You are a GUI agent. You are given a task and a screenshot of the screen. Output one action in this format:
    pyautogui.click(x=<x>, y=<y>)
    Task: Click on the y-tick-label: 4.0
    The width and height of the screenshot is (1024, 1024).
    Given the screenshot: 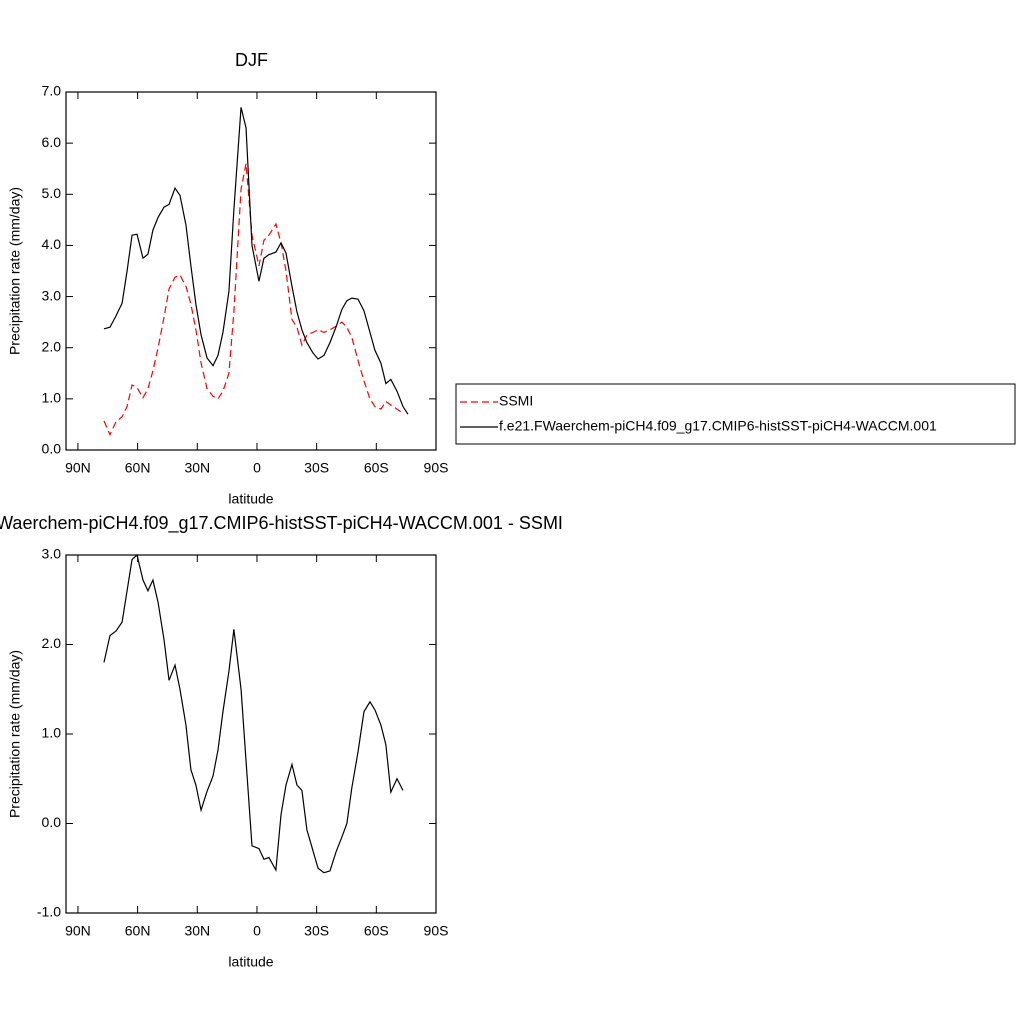 What is the action you would take?
    pyautogui.click(x=52, y=244)
    